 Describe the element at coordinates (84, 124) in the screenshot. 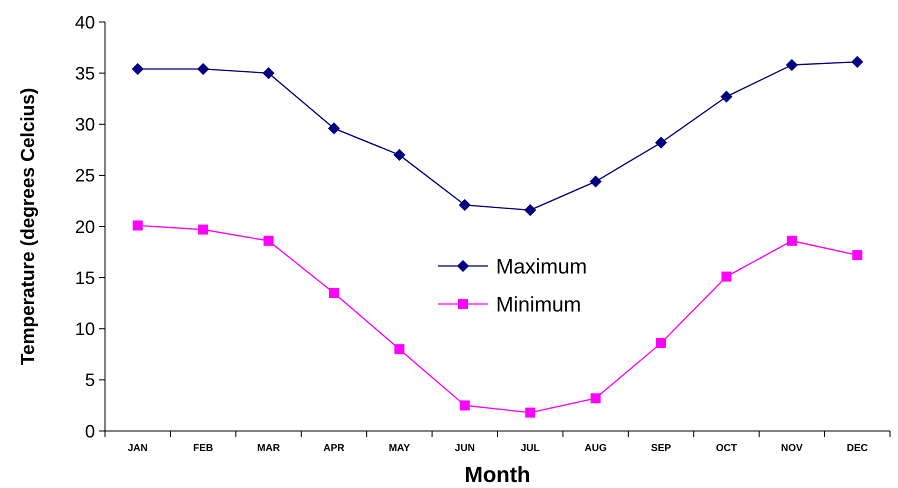

I see `y-tick-label: 30` at that location.